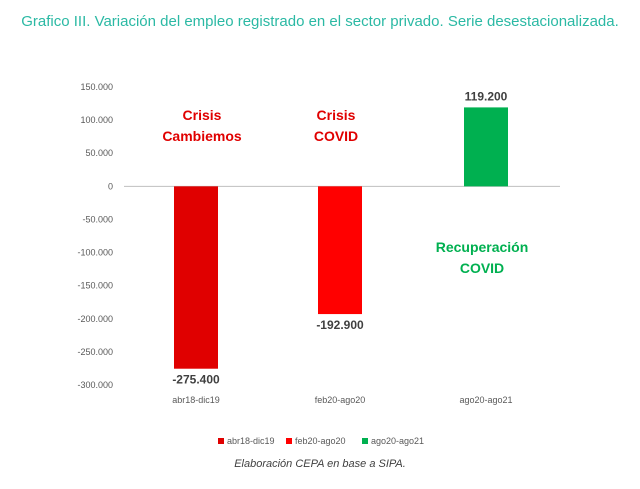 The image size is (640, 489). Describe the element at coordinates (110, 186) in the screenshot. I see `y-tick-label: 0` at that location.